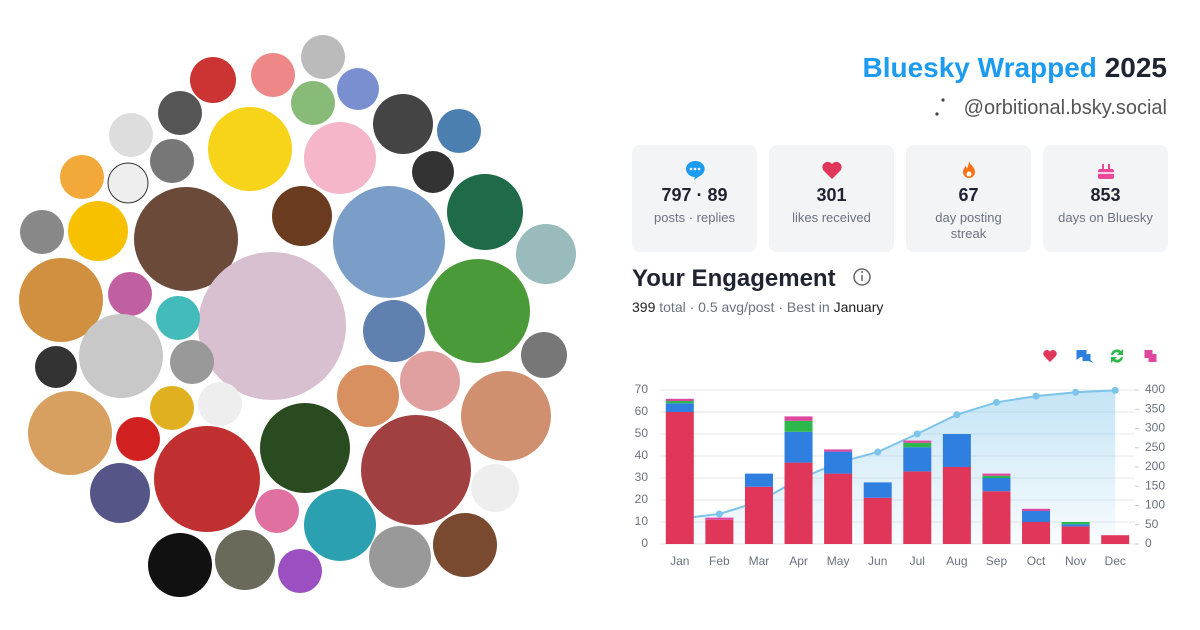 The height and width of the screenshot is (630, 1200). I want to click on summary: total · 0.5 avg/post · Best in, so click(744, 307).